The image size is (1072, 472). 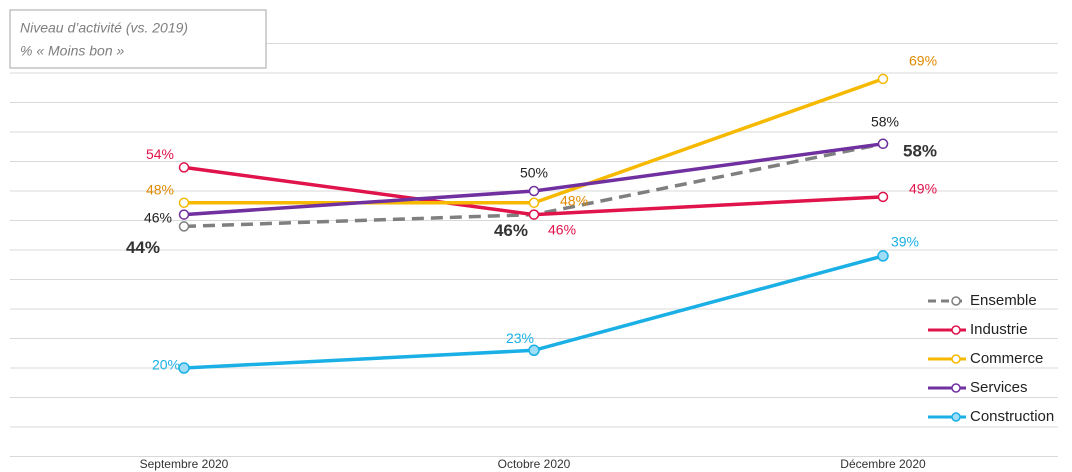 What do you see at coordinates (1003, 300) in the screenshot?
I see `legend-label: Ensemble` at bounding box center [1003, 300].